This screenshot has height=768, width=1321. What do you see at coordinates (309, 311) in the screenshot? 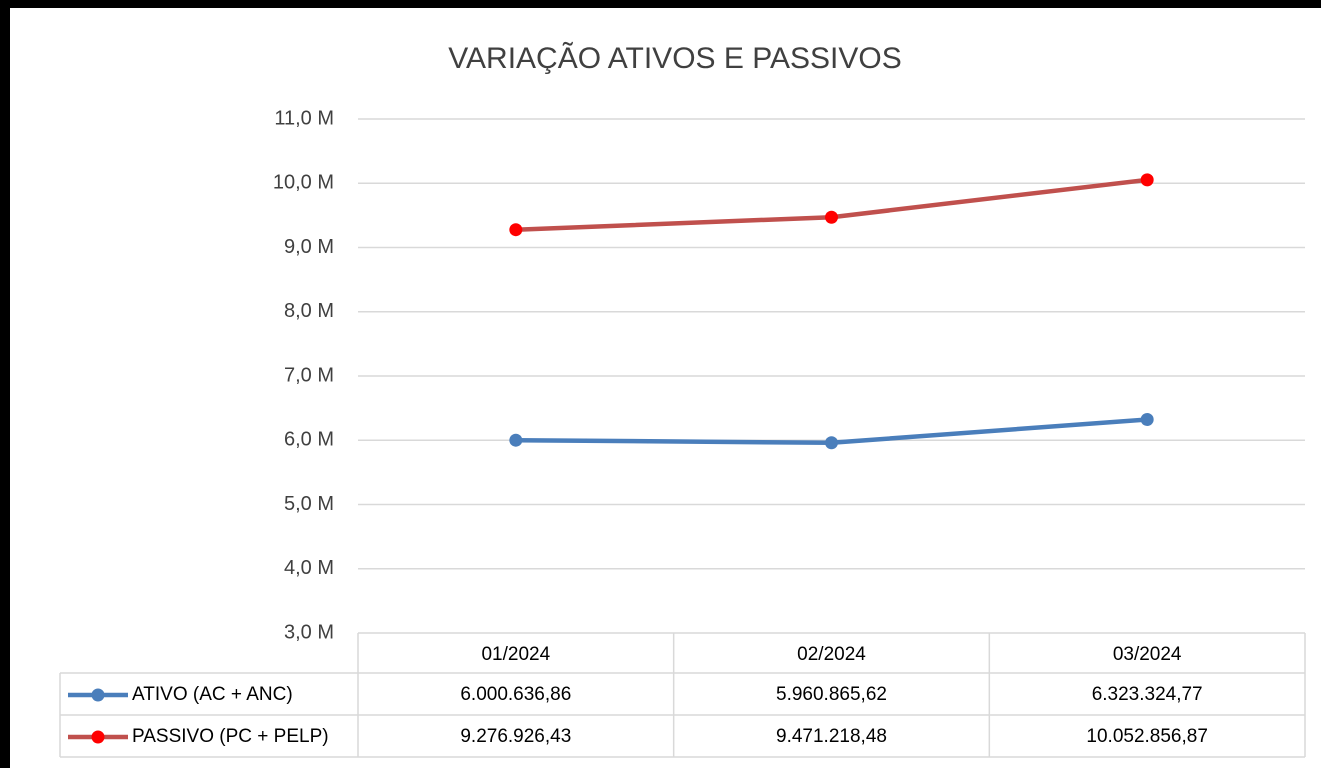
I see `y-tick-label: 8,0 M` at bounding box center [309, 311].